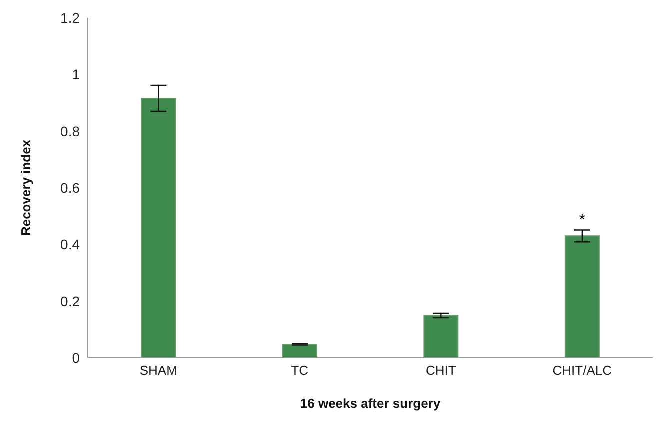 This screenshot has width=667, height=439. I want to click on y-tick-label: 0.6, so click(70, 188).